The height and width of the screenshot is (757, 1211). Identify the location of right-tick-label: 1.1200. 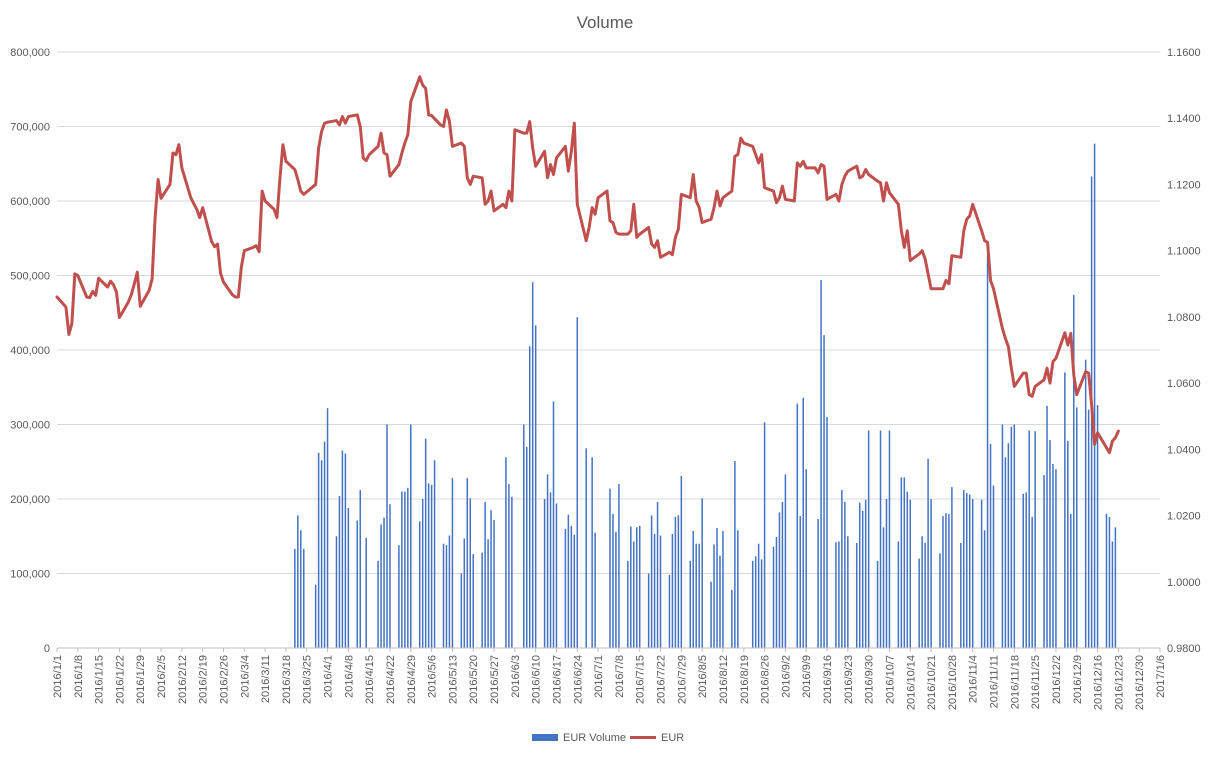
(1184, 185).